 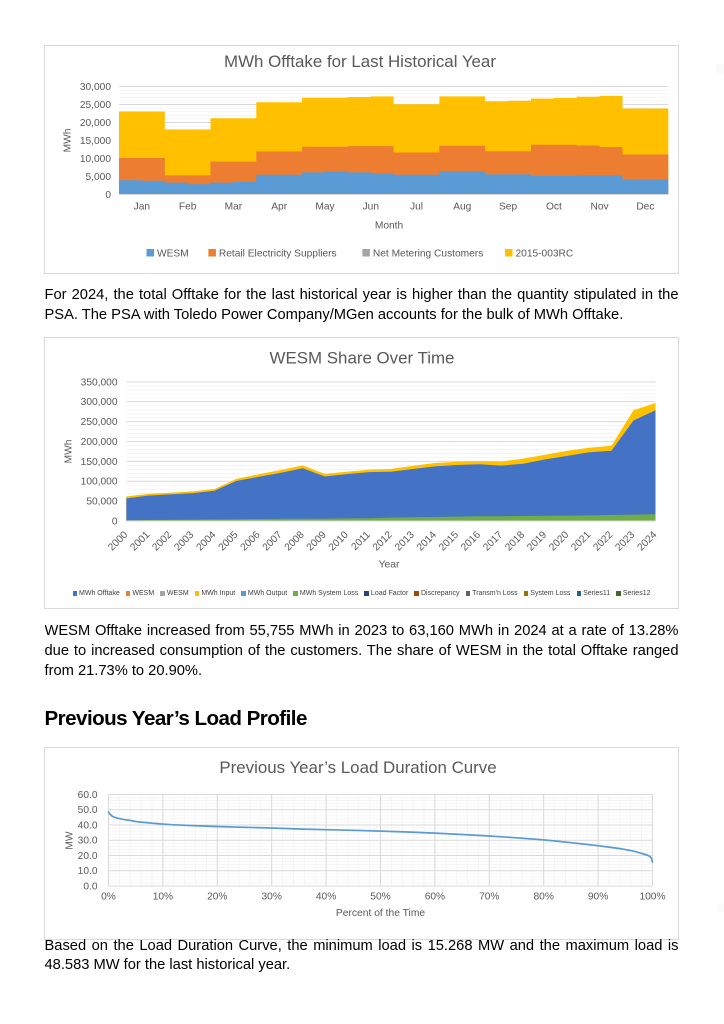 What do you see at coordinates (389, 565) in the screenshot?
I see `svg-text: Year` at bounding box center [389, 565].